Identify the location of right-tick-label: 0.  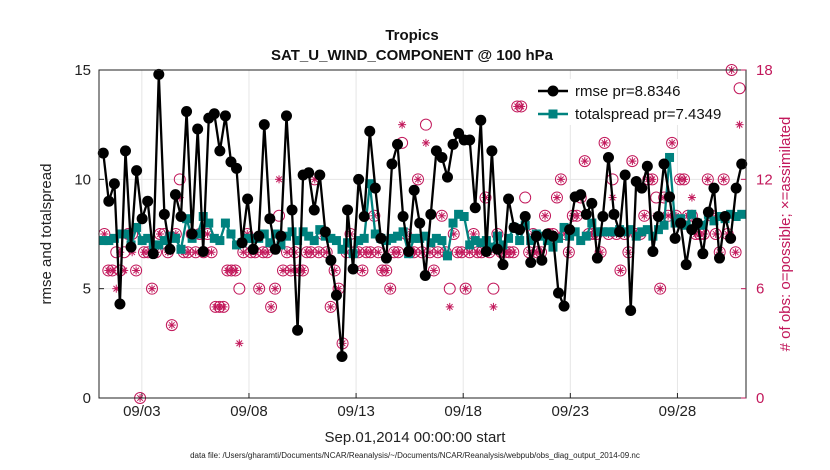
(760, 398).